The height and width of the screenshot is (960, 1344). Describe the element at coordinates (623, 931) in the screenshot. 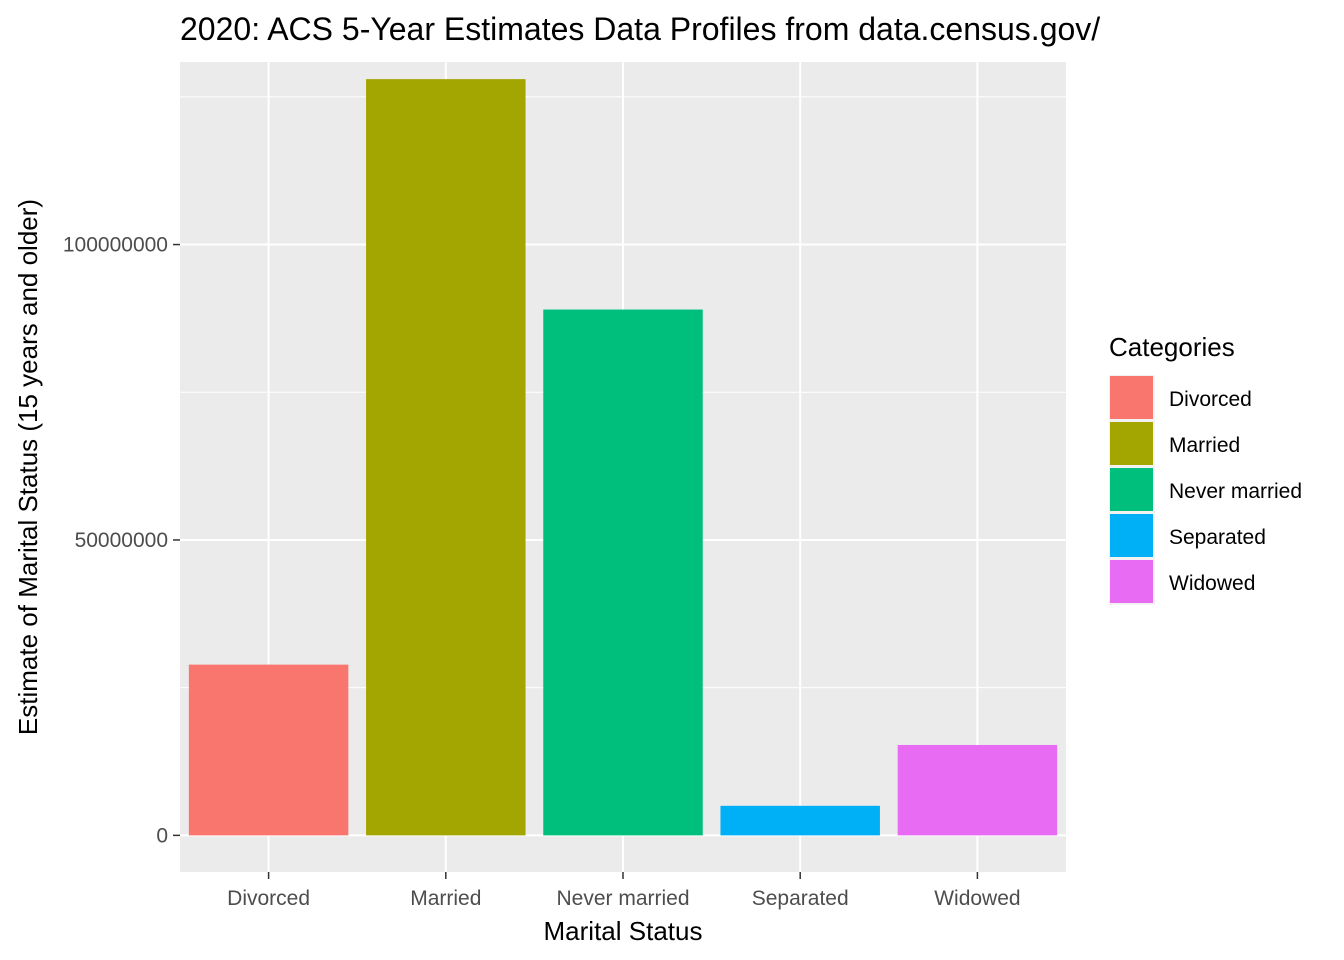

I see `x-axis-title: Marital Status` at that location.